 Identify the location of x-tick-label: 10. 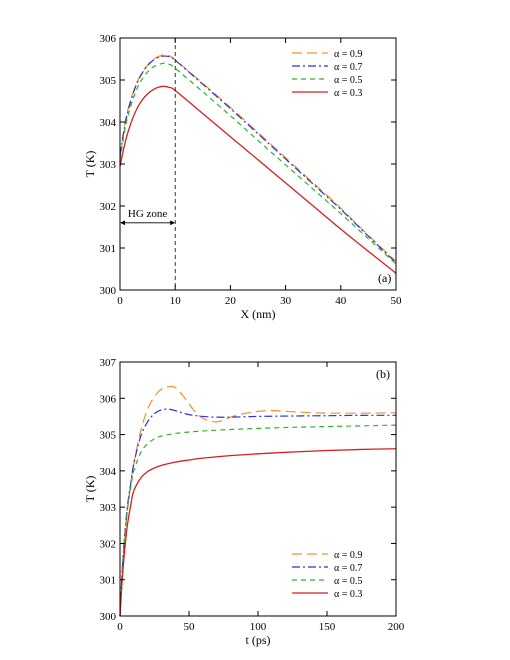
(176, 301).